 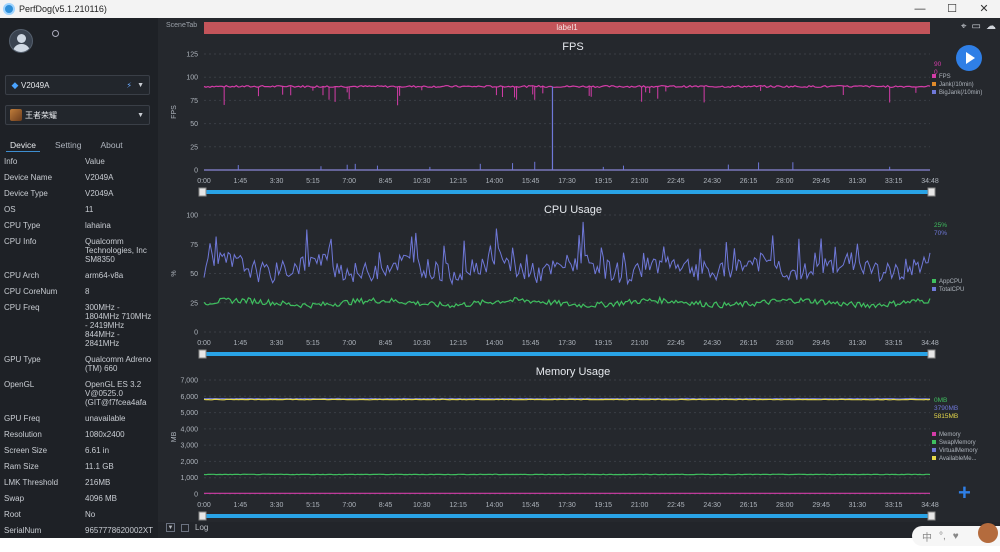 I want to click on chart-title: Memory Usage, so click(x=573, y=372).